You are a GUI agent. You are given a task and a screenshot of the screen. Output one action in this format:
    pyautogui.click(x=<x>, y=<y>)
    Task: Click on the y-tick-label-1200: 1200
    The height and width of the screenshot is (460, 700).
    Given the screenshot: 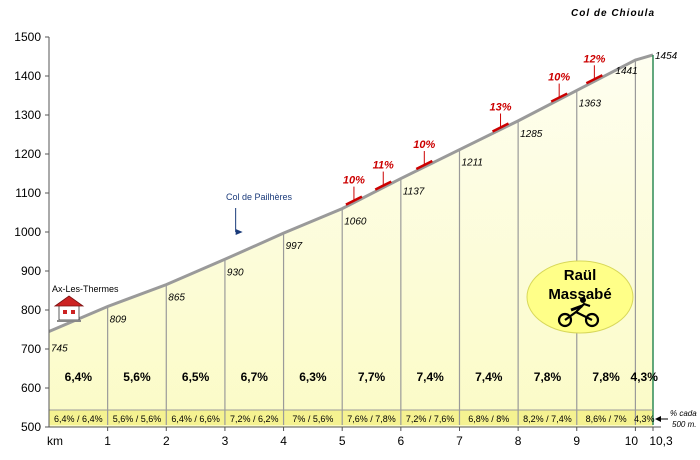 What is the action you would take?
    pyautogui.click(x=27, y=154)
    